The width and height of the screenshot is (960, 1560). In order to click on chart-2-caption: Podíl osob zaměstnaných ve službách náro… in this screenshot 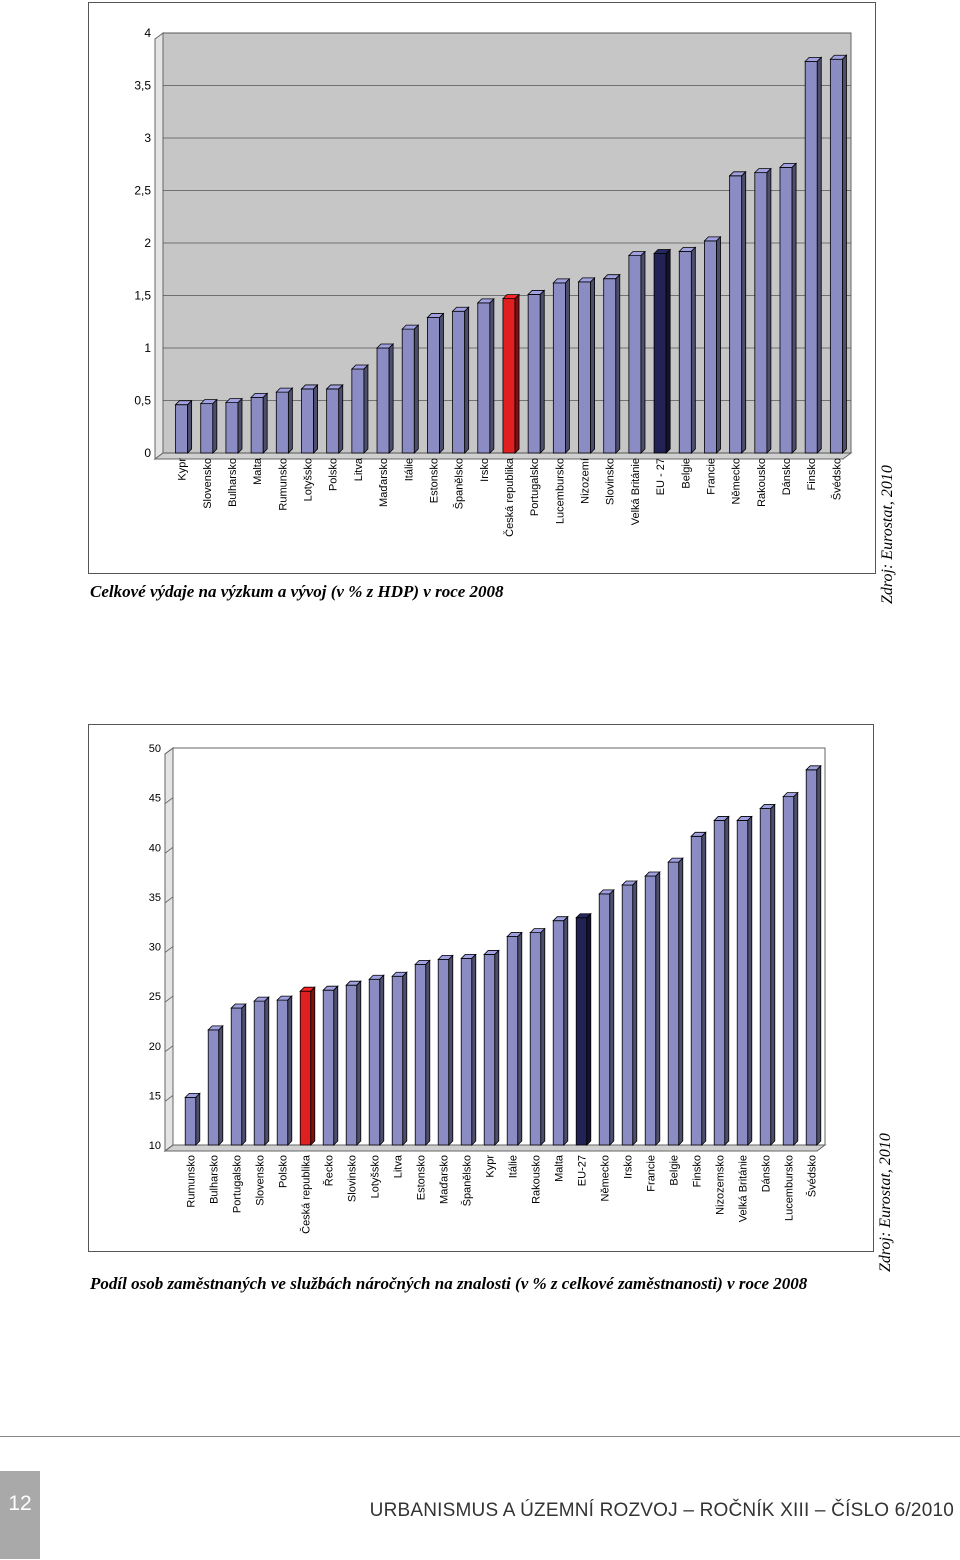, I will do `click(449, 1283)`.